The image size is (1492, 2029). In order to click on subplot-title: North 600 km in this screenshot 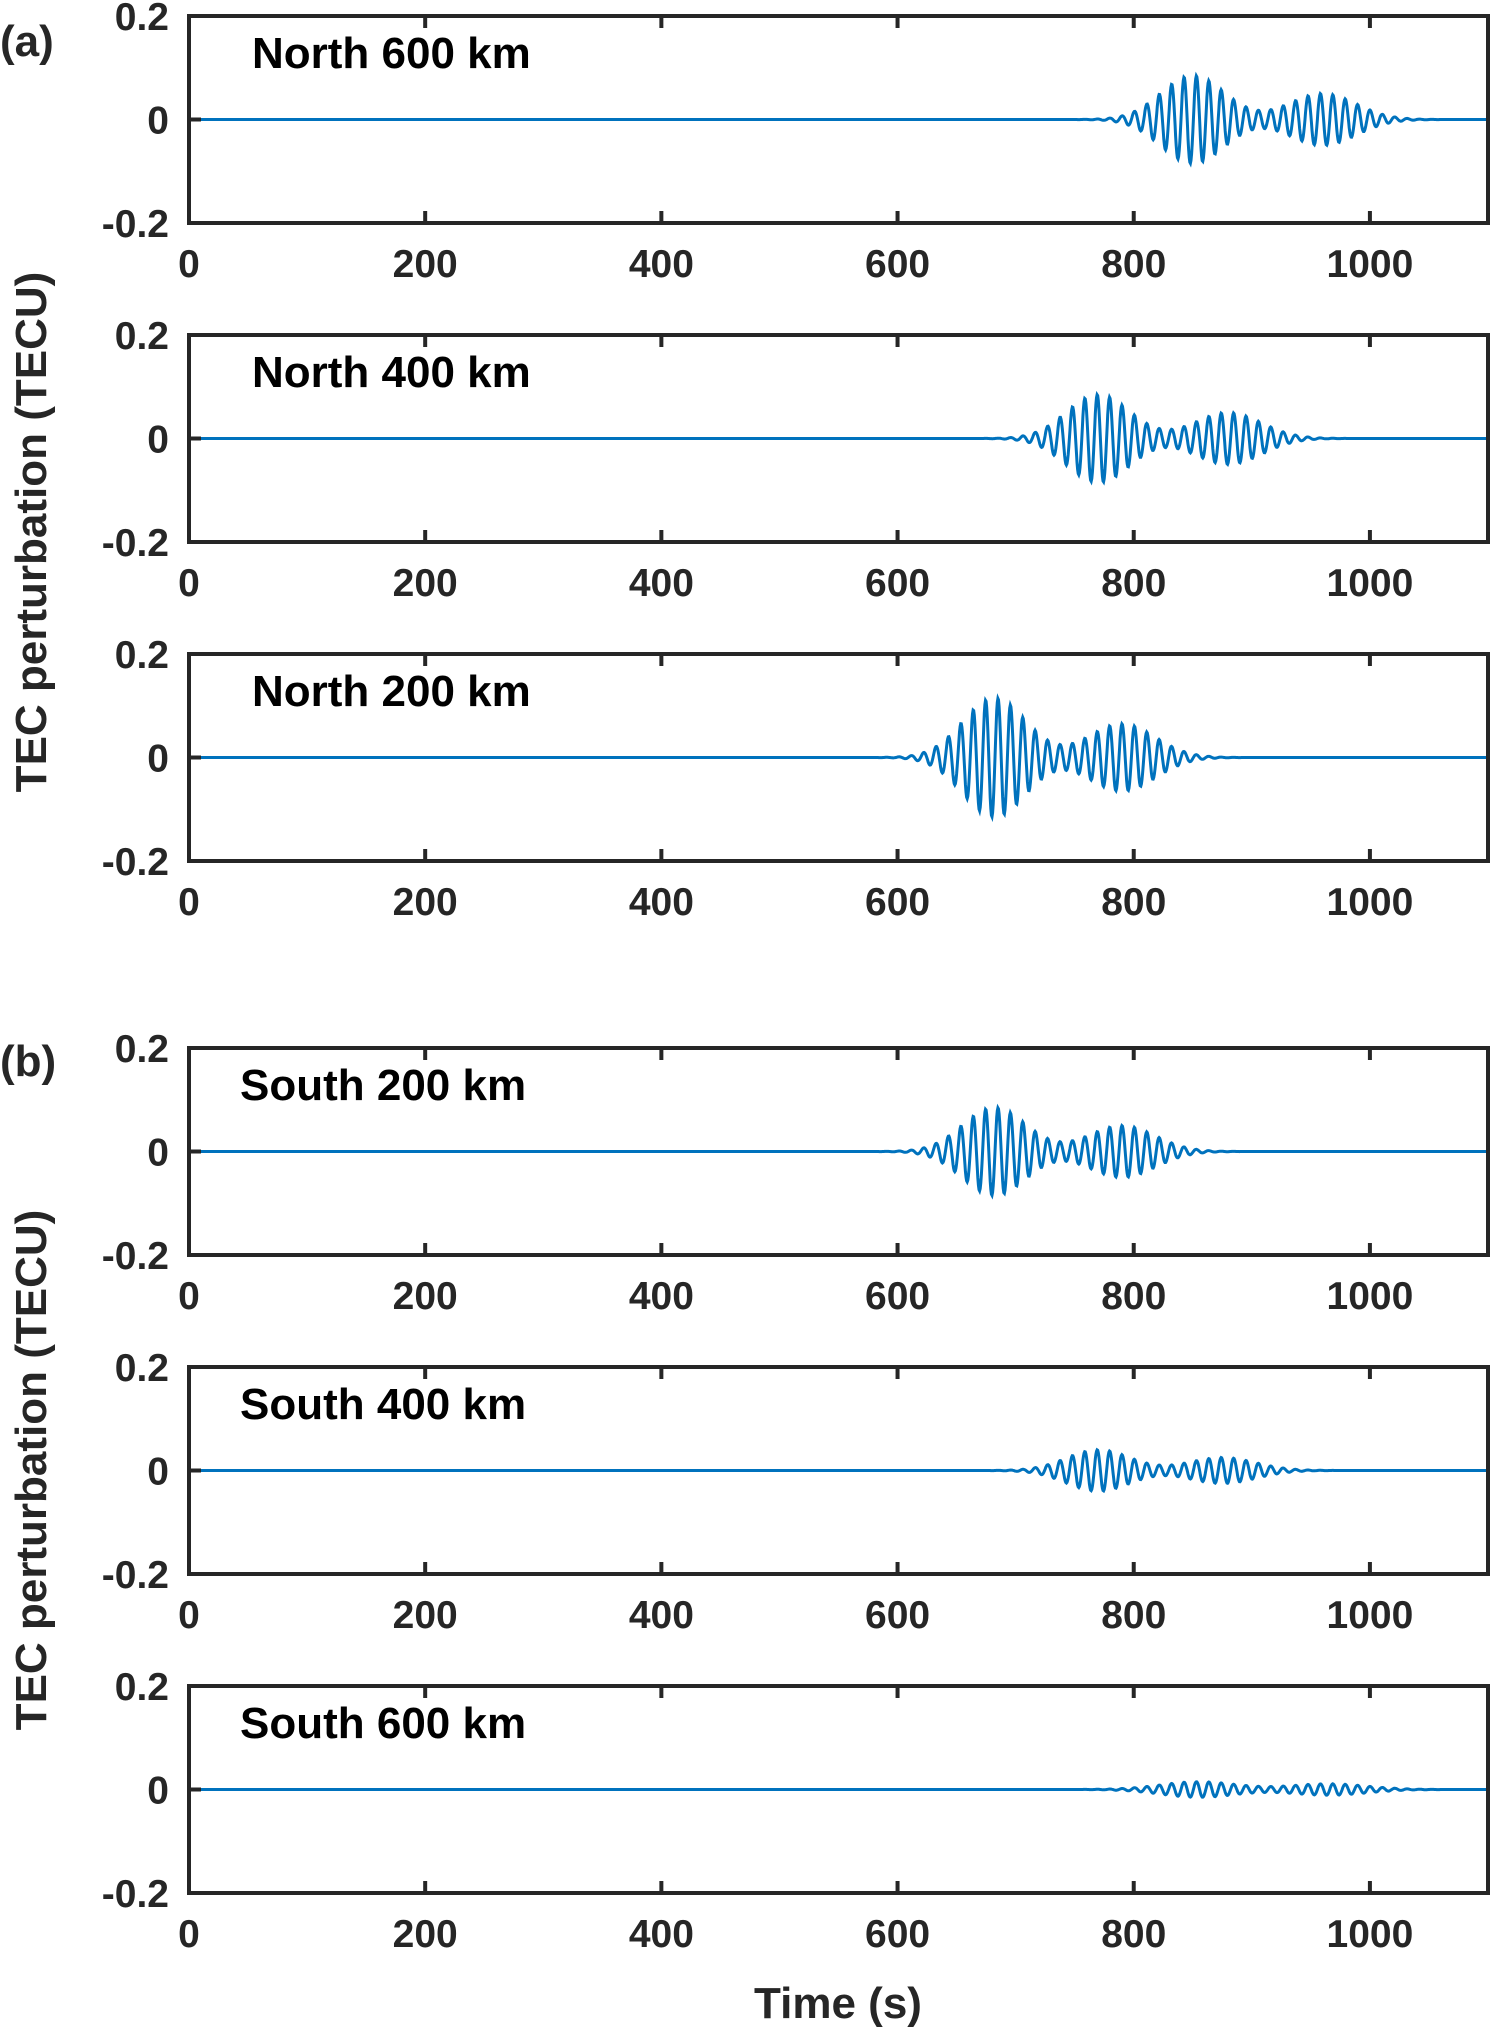, I will do `click(391, 53)`.